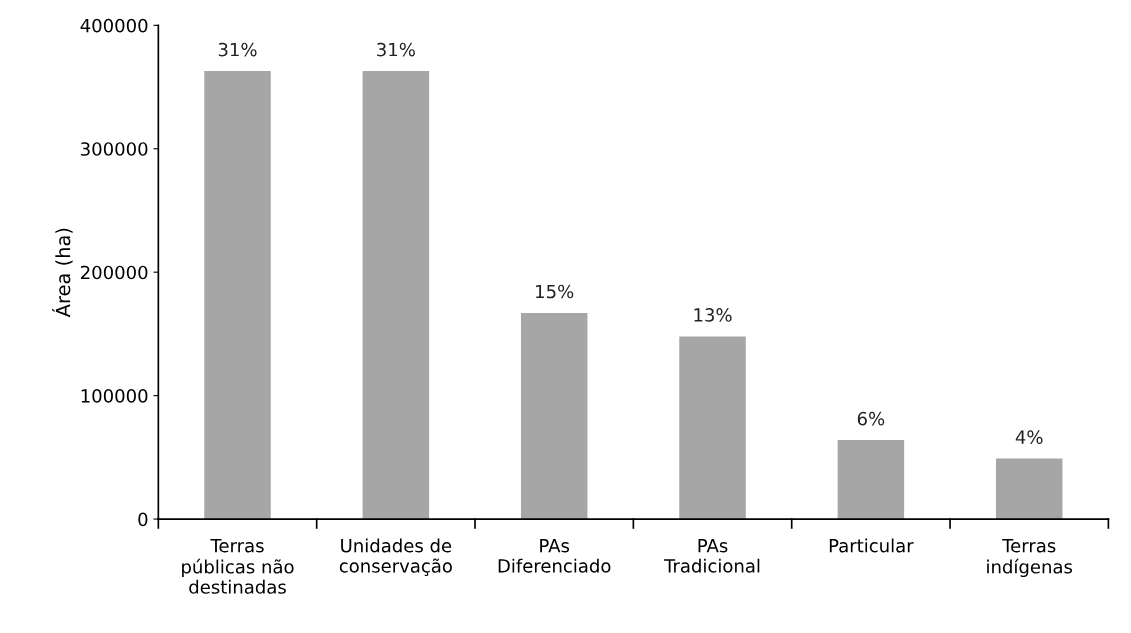 Image resolution: width=1131 pixels, height=633 pixels. What do you see at coordinates (554, 556) in the screenshot?
I see `x-tick-label: PAs Diferenciado` at bounding box center [554, 556].